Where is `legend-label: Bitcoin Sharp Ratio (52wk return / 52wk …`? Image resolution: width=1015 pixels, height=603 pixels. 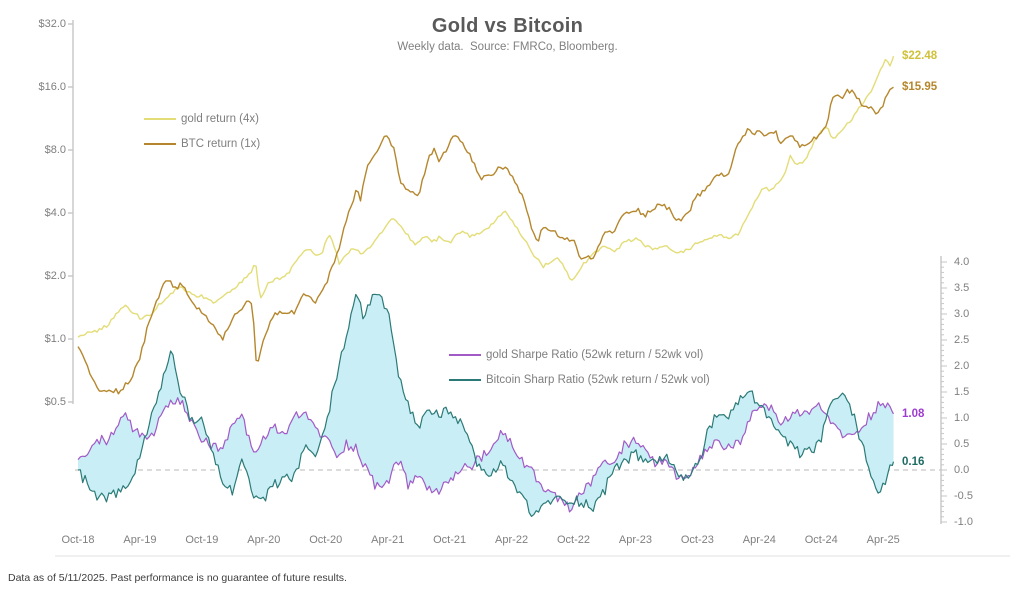
legend-label: Bitcoin Sharp Ratio (52wk return / 52wk … is located at coordinates (598, 379).